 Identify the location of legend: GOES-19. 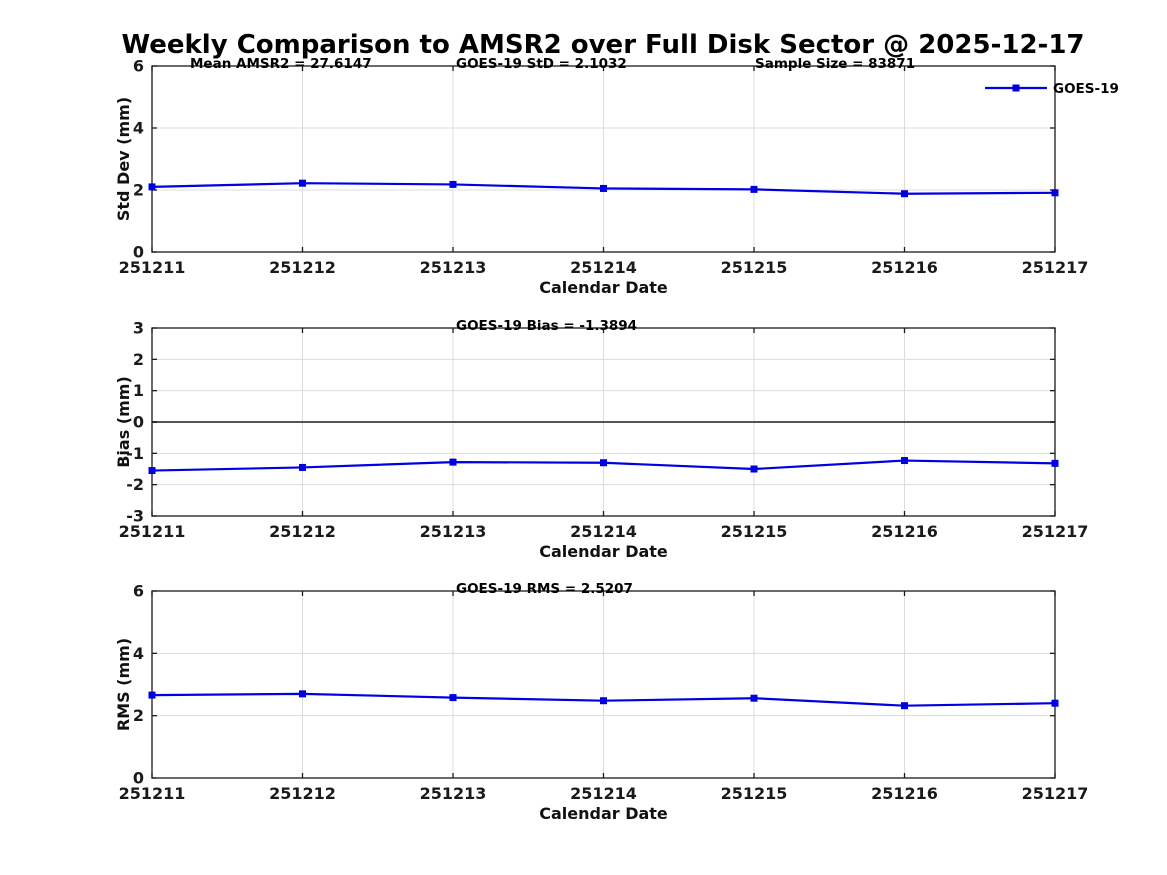
(1052, 89).